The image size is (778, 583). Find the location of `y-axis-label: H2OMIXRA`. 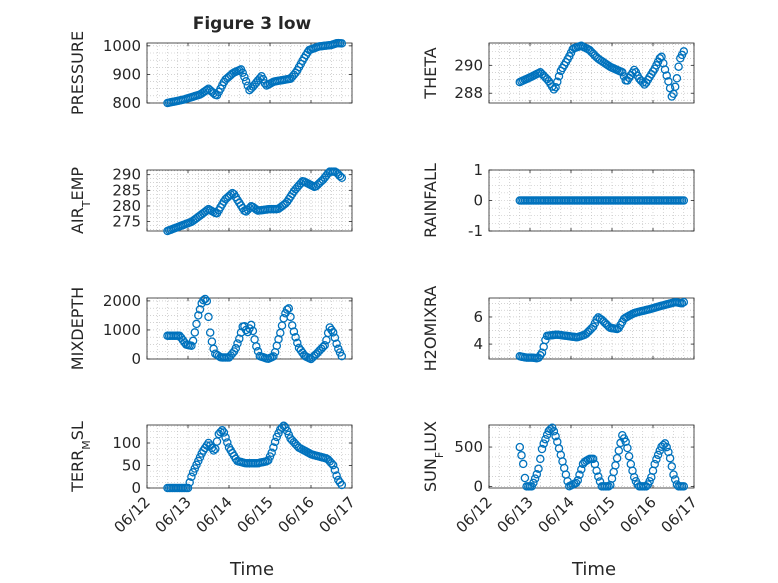

y-axis-label: H2OMIXRA is located at coordinates (430, 329).